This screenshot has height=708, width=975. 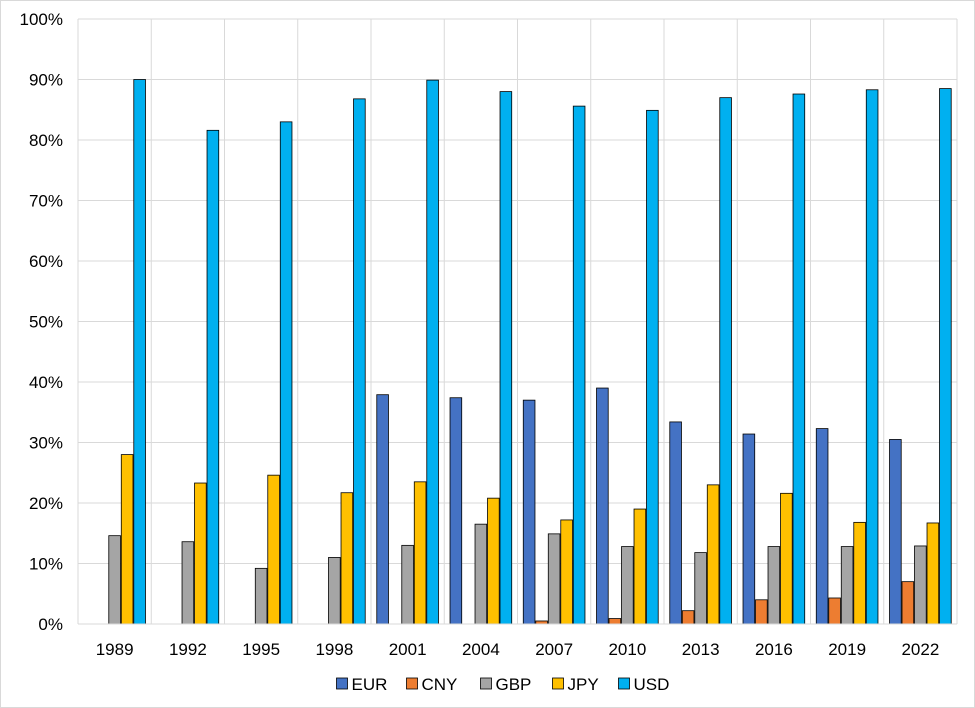 I want to click on y-tick-labels: 0% 10% 20% 30% 40% 50% 60% 70% 80% 90% 100%, so click(x=41, y=322).